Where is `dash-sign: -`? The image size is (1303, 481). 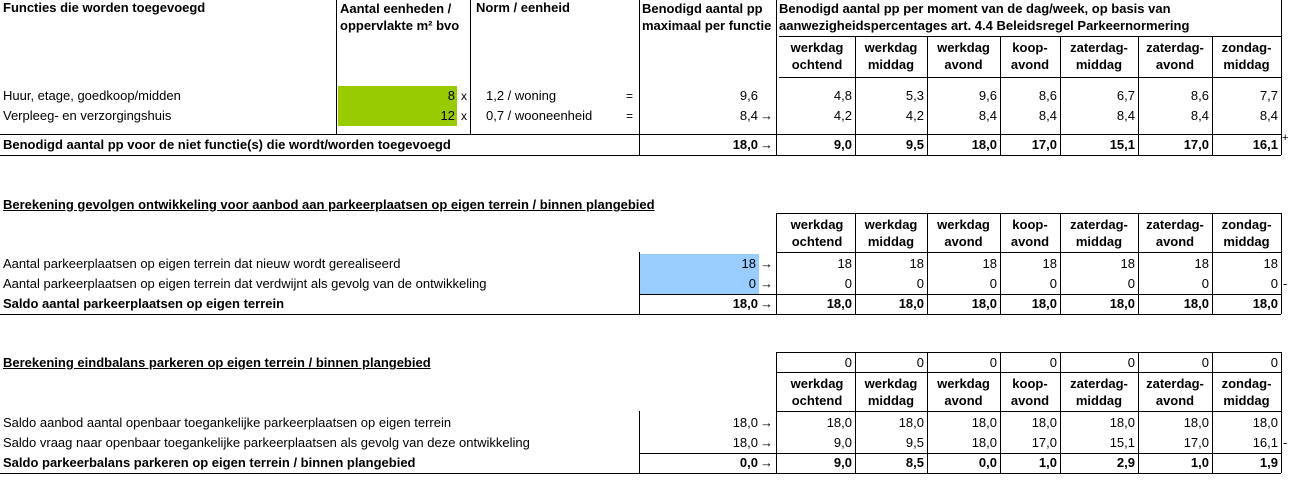 dash-sign: - is located at coordinates (1285, 283).